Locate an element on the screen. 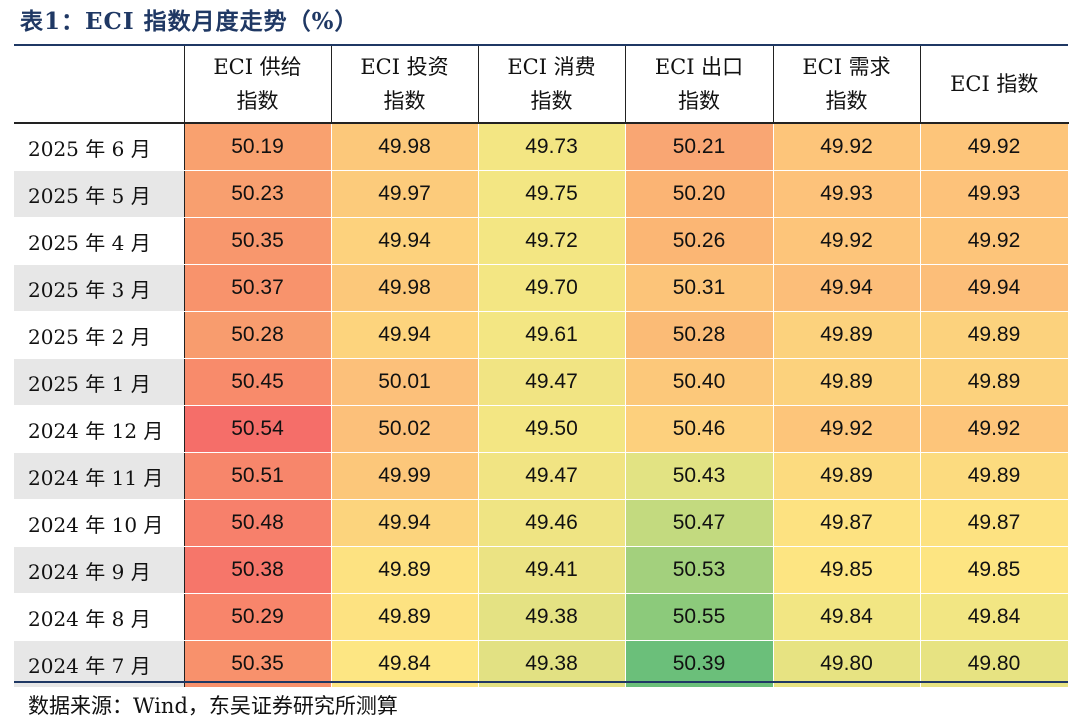 The width and height of the screenshot is (1080, 727). table-cell: 50.51 is located at coordinates (258, 476).